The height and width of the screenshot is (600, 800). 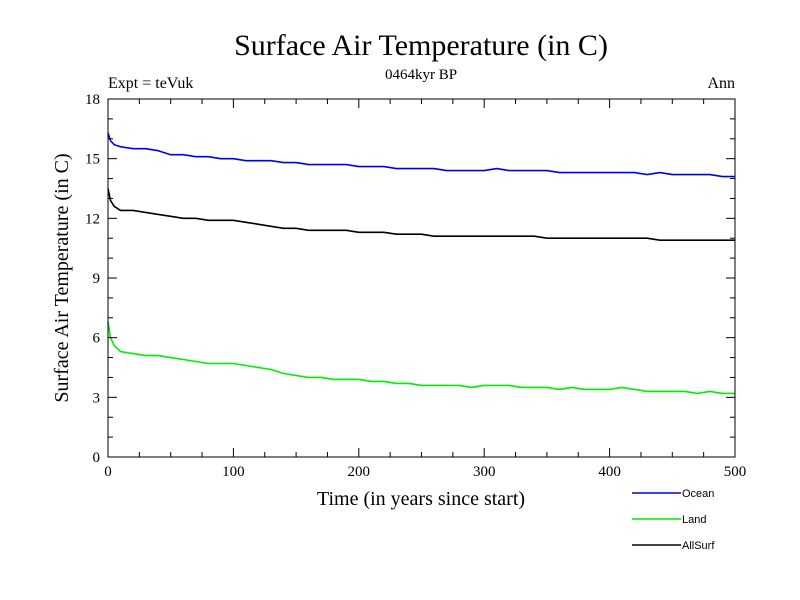 I want to click on y-tick-label: 9, so click(x=97, y=279).